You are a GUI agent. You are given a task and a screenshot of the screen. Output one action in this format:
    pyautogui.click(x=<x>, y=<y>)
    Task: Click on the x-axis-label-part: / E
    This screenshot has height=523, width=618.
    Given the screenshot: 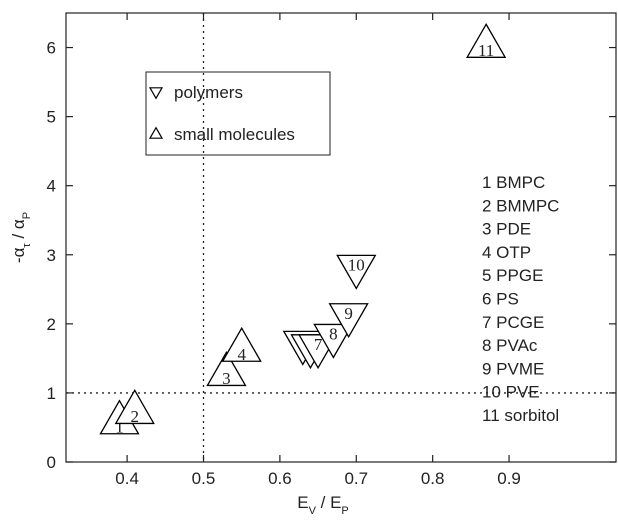 What is the action you would take?
    pyautogui.click(x=329, y=502)
    